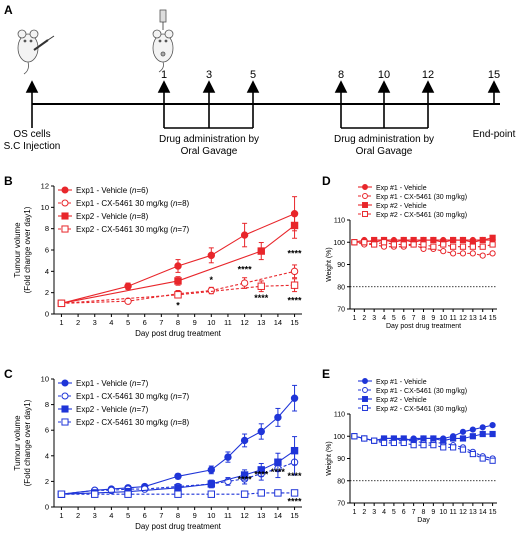 The image size is (519, 550). Describe the element at coordinates (341, 75) in the screenshot. I see `day-label: 8` at that location.